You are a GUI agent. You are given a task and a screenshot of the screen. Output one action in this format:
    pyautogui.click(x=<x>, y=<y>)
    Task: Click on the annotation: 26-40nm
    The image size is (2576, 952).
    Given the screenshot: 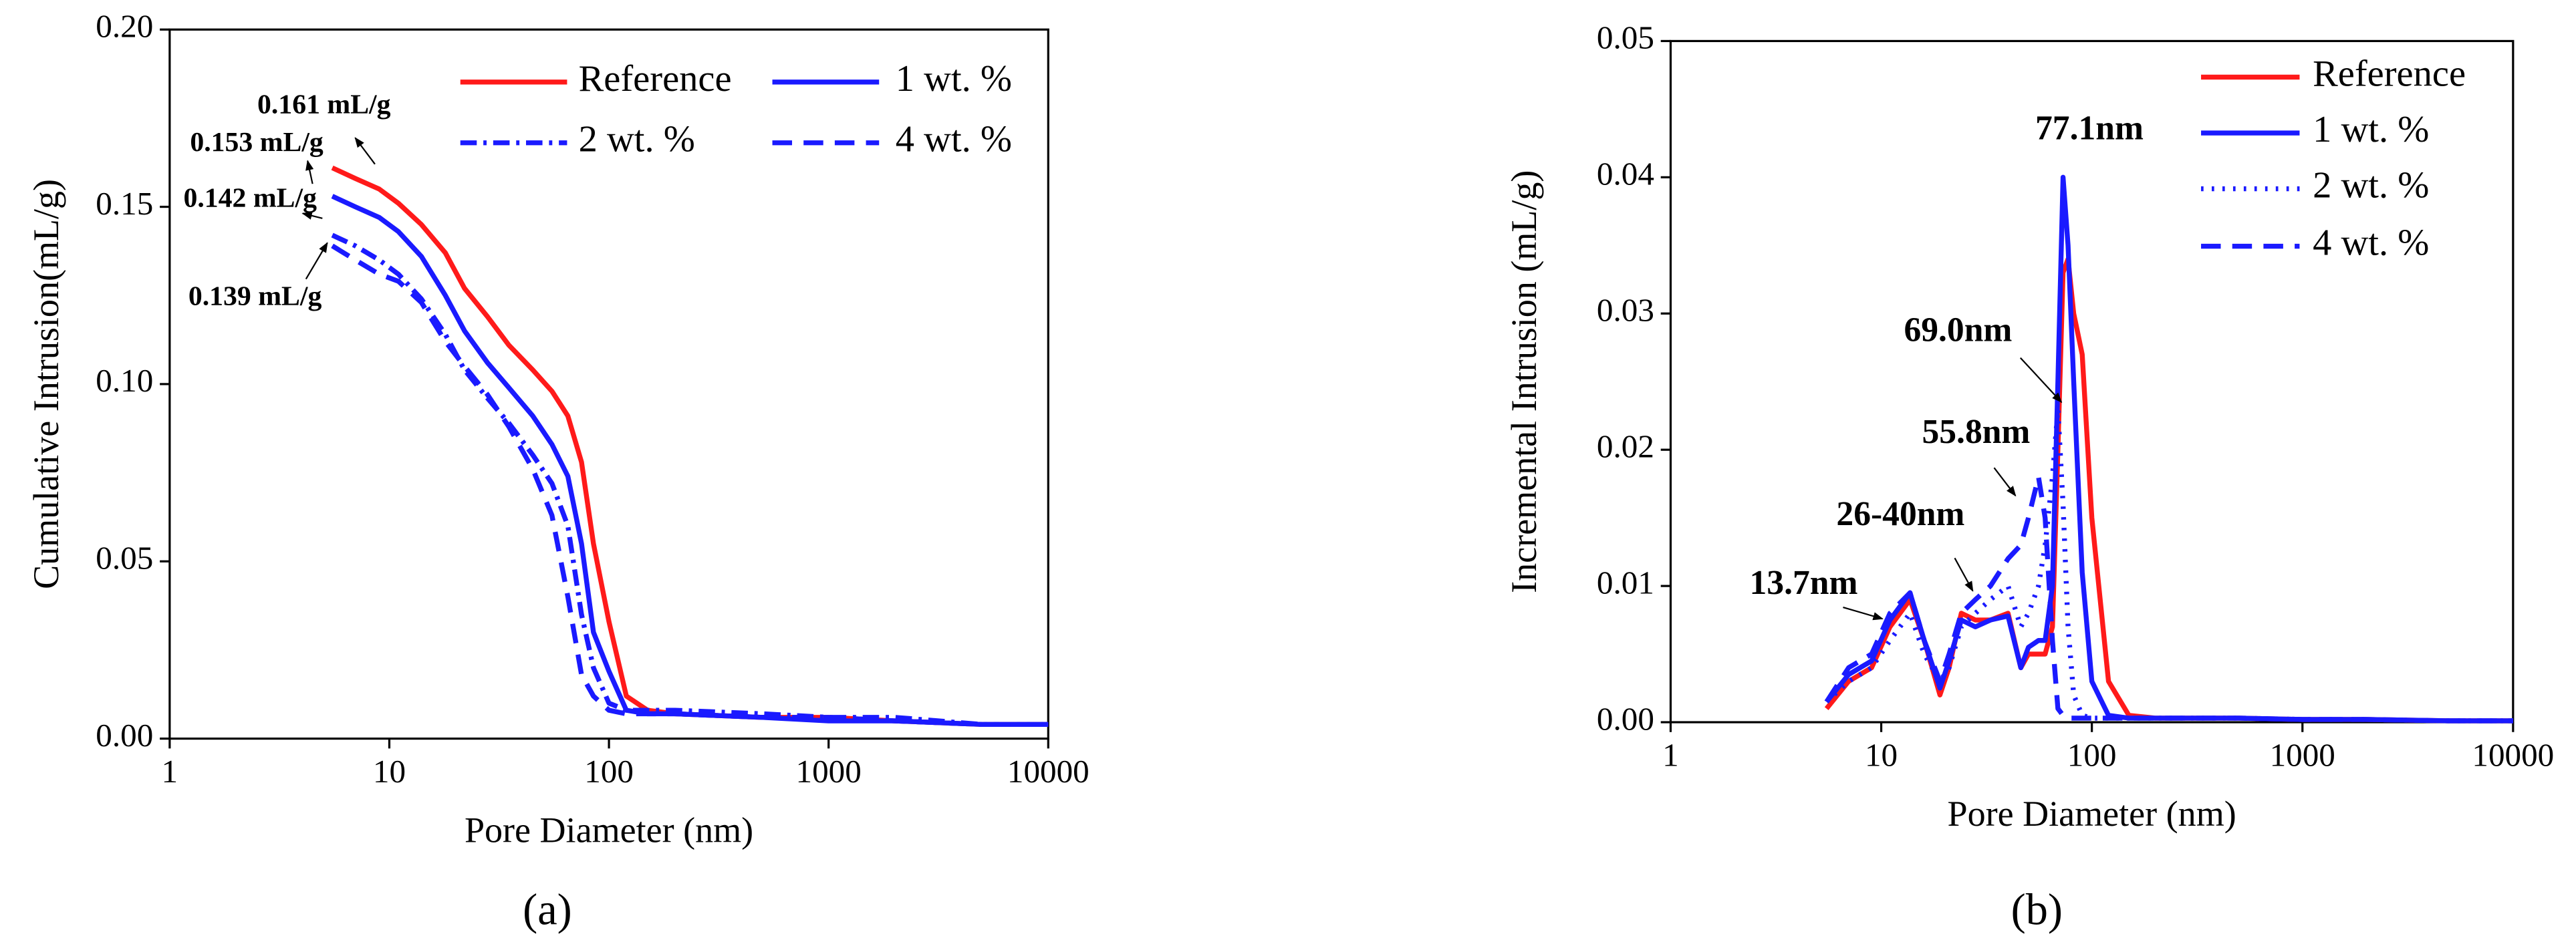 What is the action you would take?
    pyautogui.click(x=1900, y=514)
    